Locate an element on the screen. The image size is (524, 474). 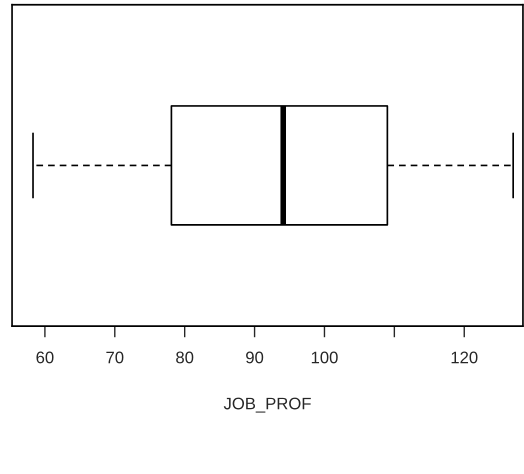
x-tick-label: 100 is located at coordinates (325, 358).